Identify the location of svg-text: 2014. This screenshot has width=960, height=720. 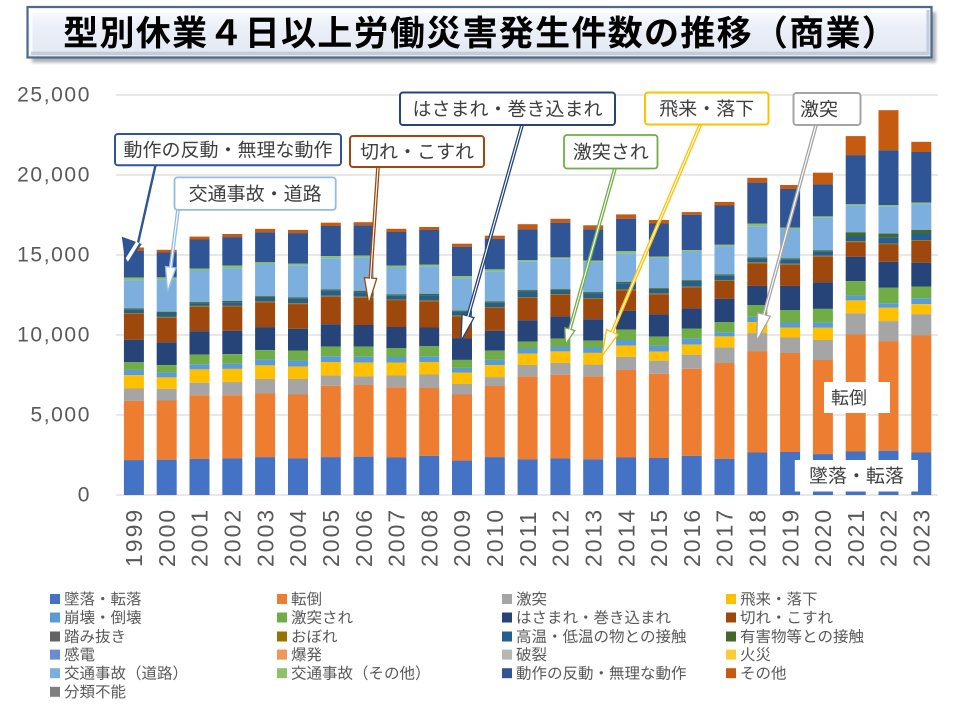
(626, 537).